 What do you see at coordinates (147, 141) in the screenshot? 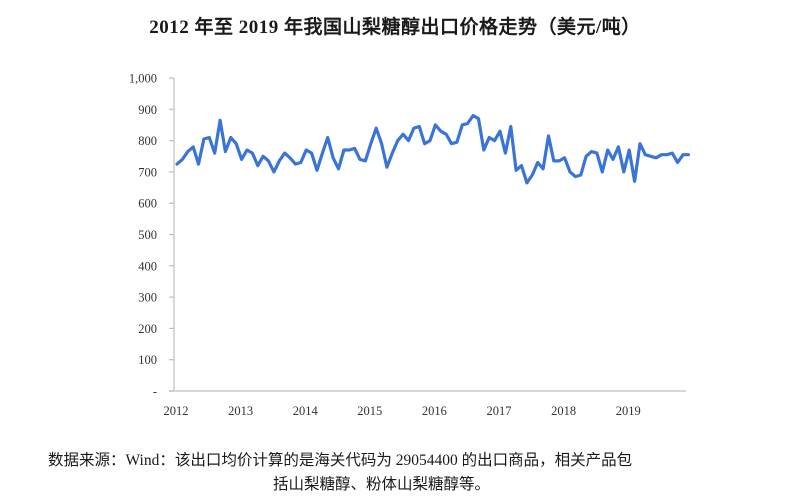
I see `y-tick-label: 800` at bounding box center [147, 141].